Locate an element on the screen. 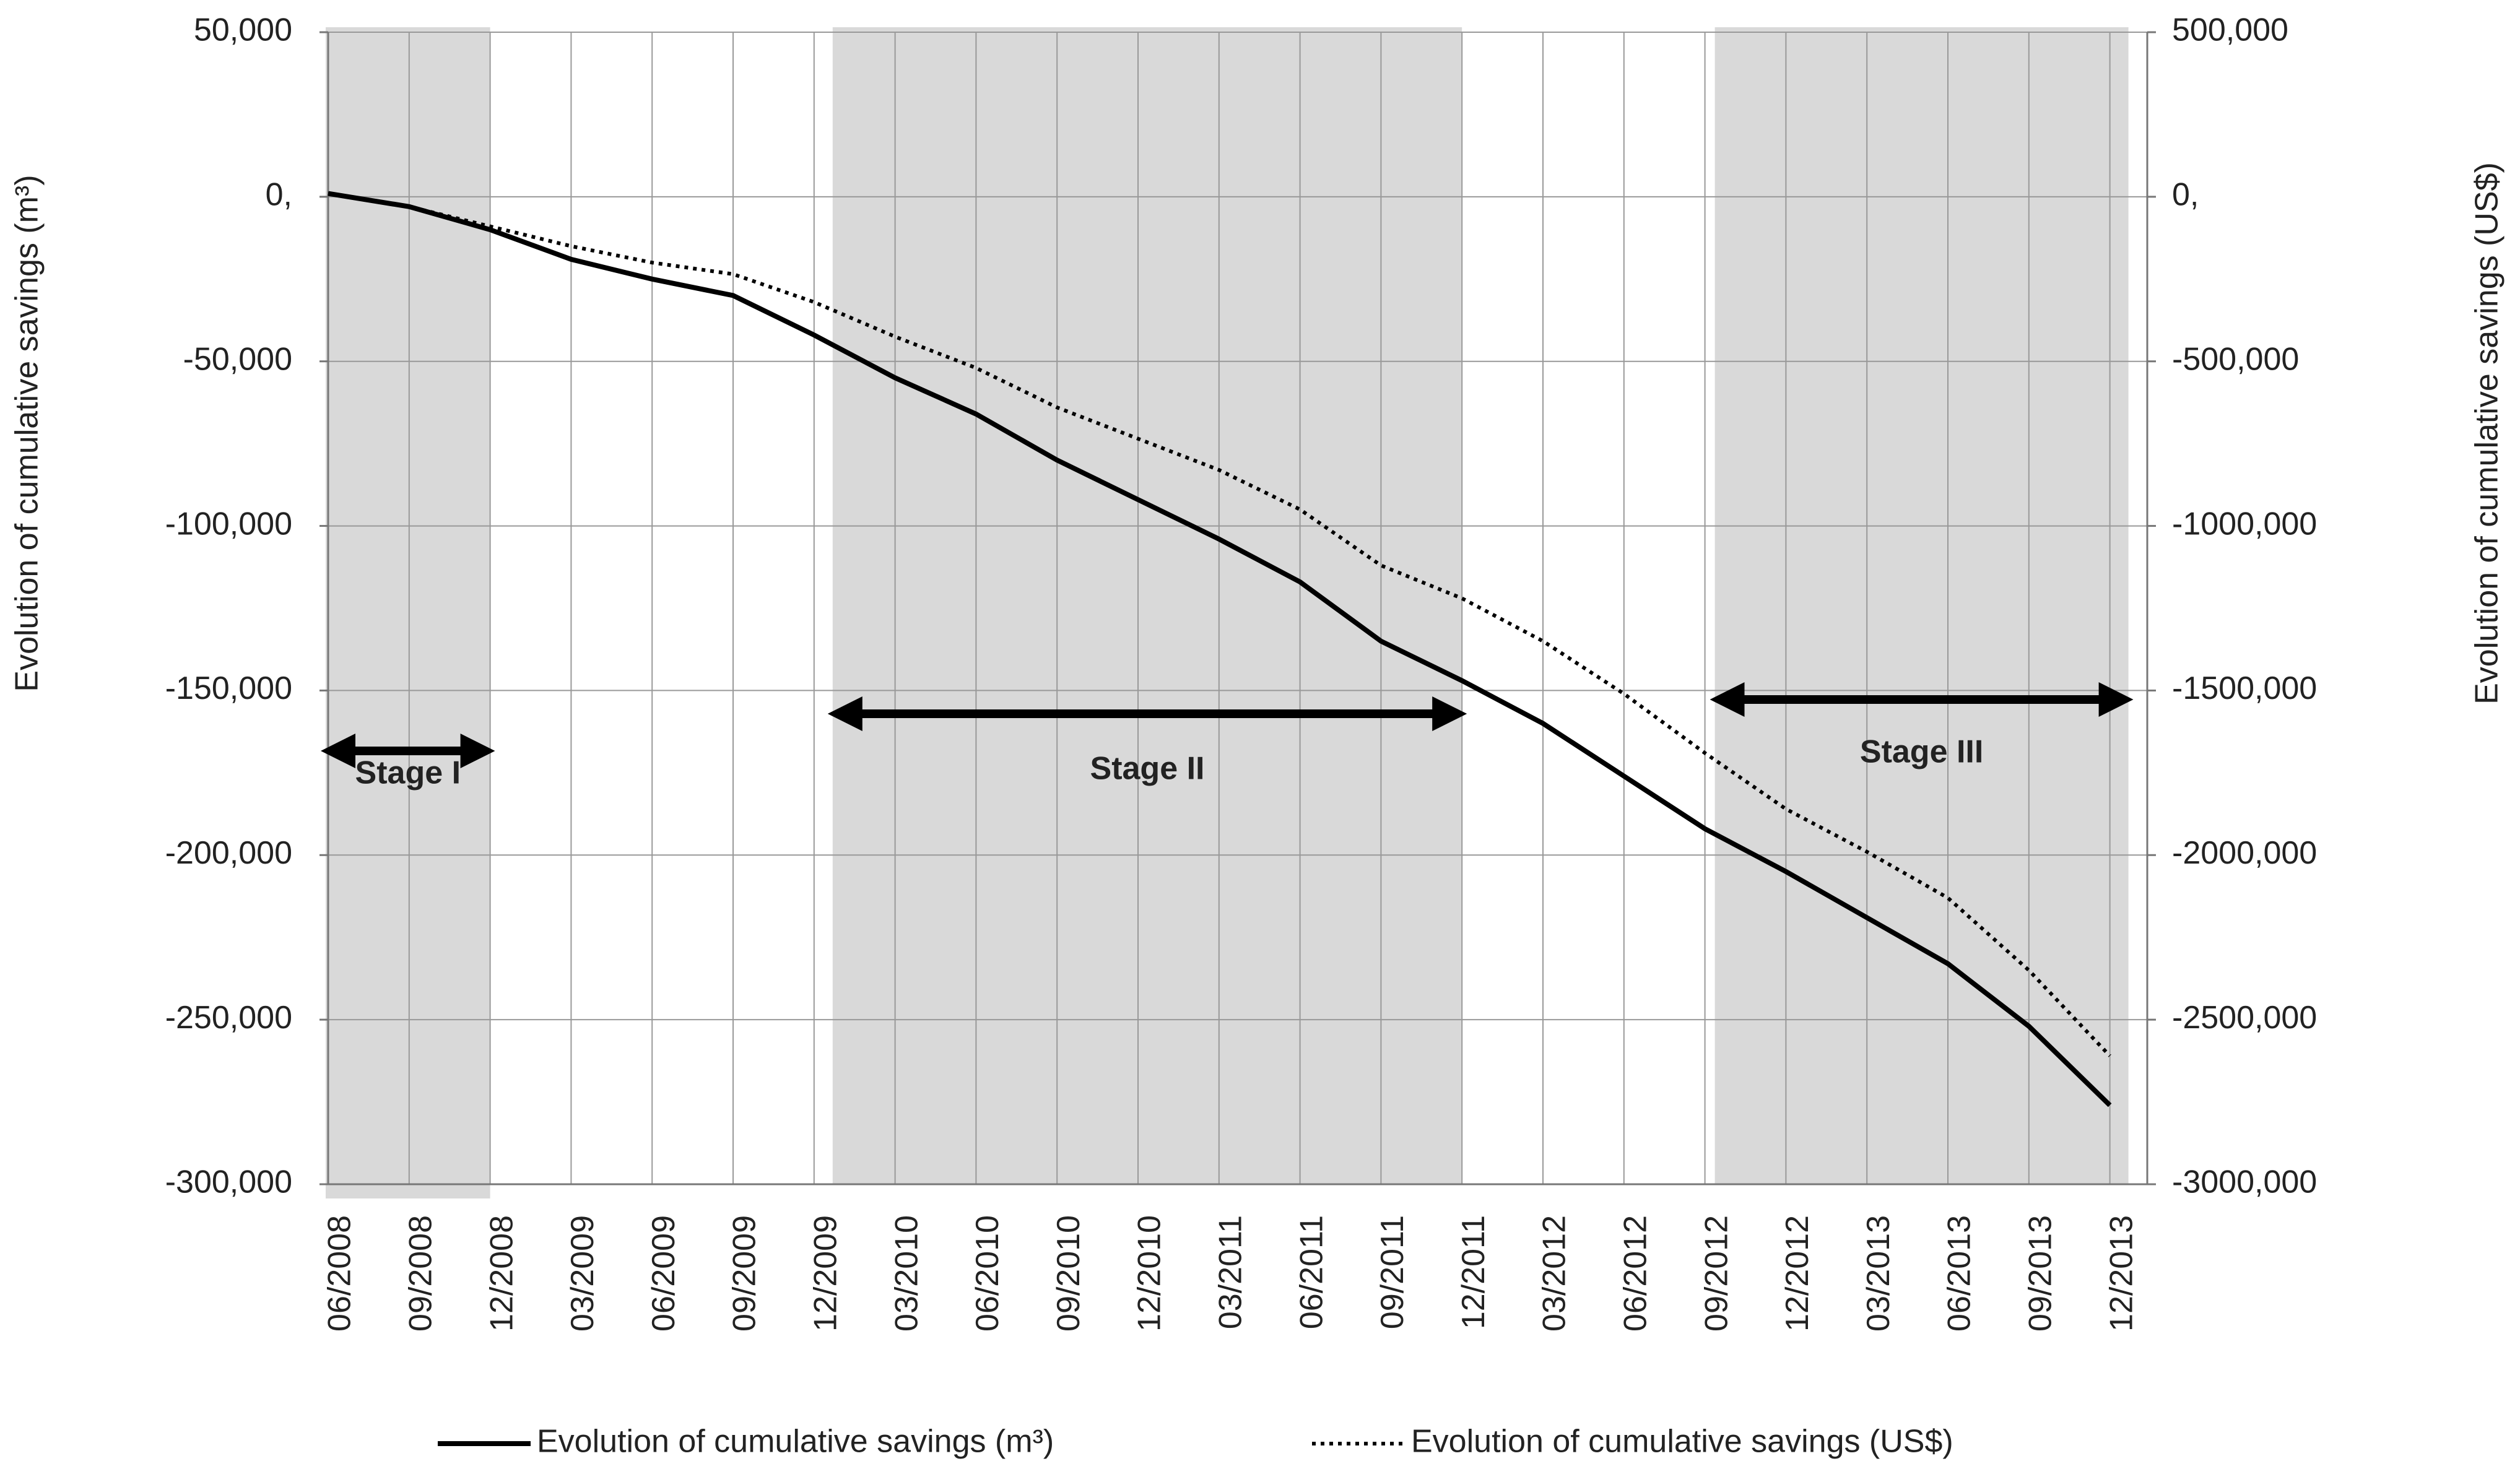  x-tick-label: 09/2009 is located at coordinates (745, 1273).